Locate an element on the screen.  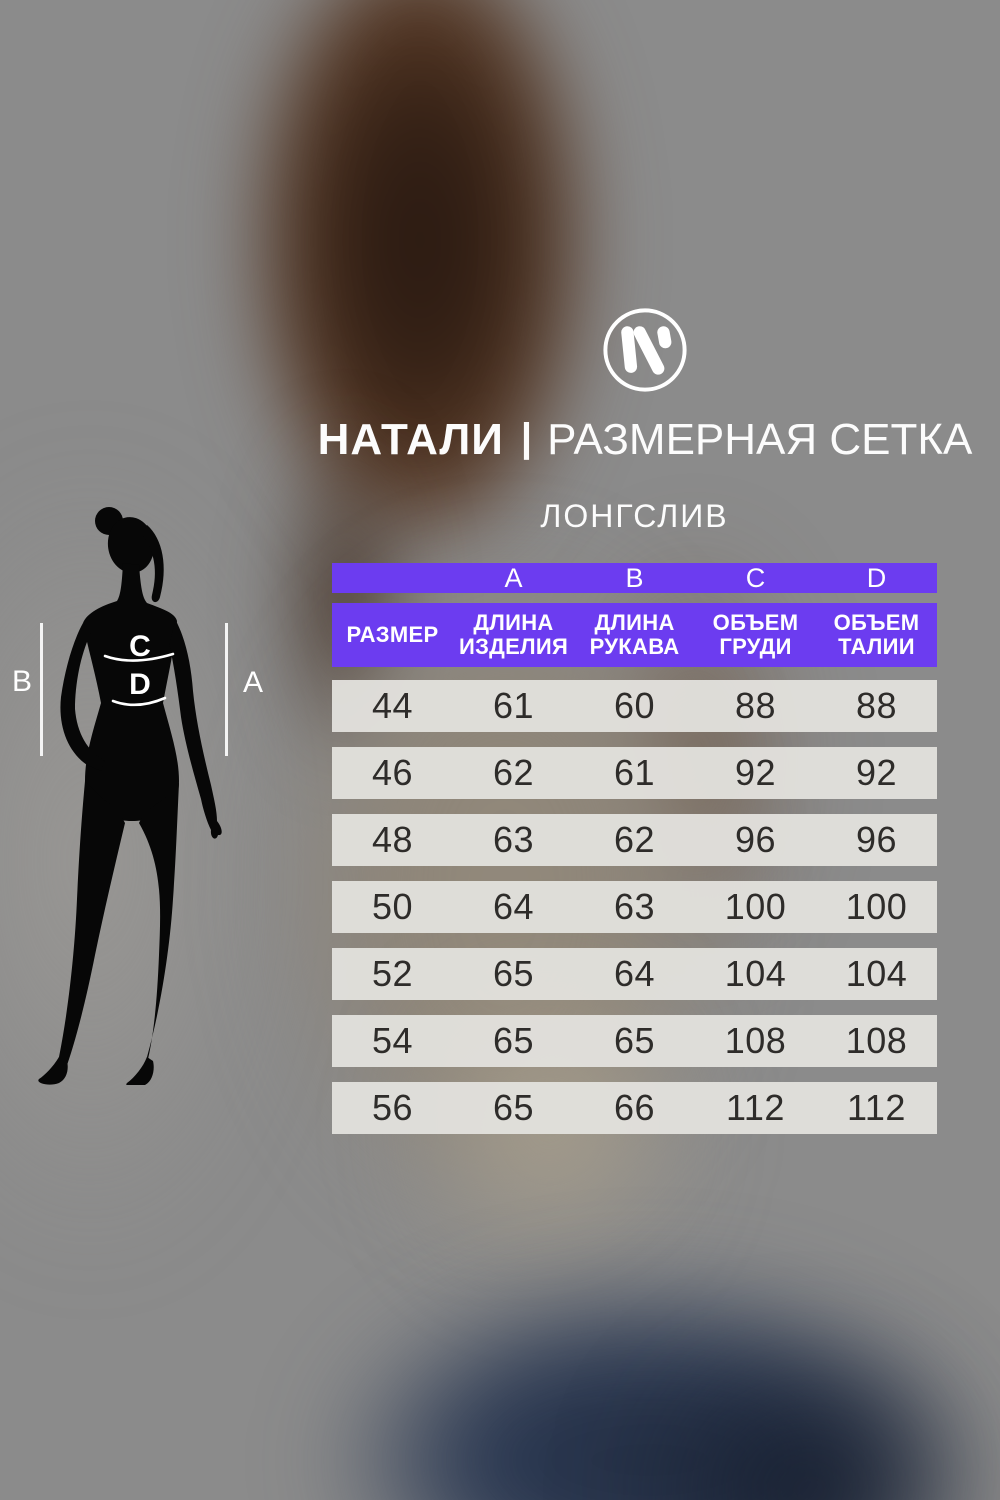
value-cell: 60 is located at coordinates (634, 705).